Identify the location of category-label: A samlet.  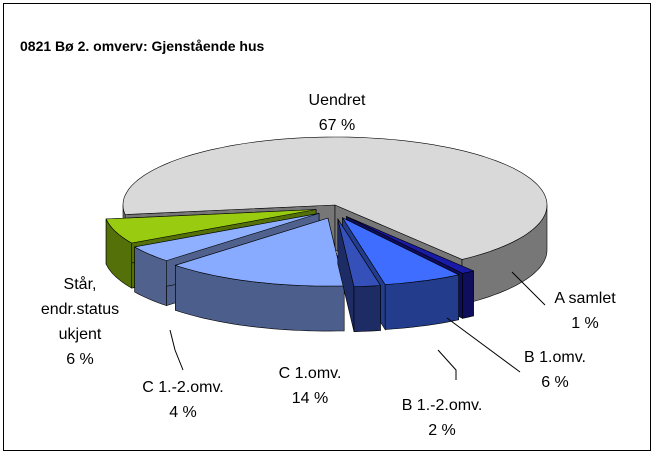
(585, 298).